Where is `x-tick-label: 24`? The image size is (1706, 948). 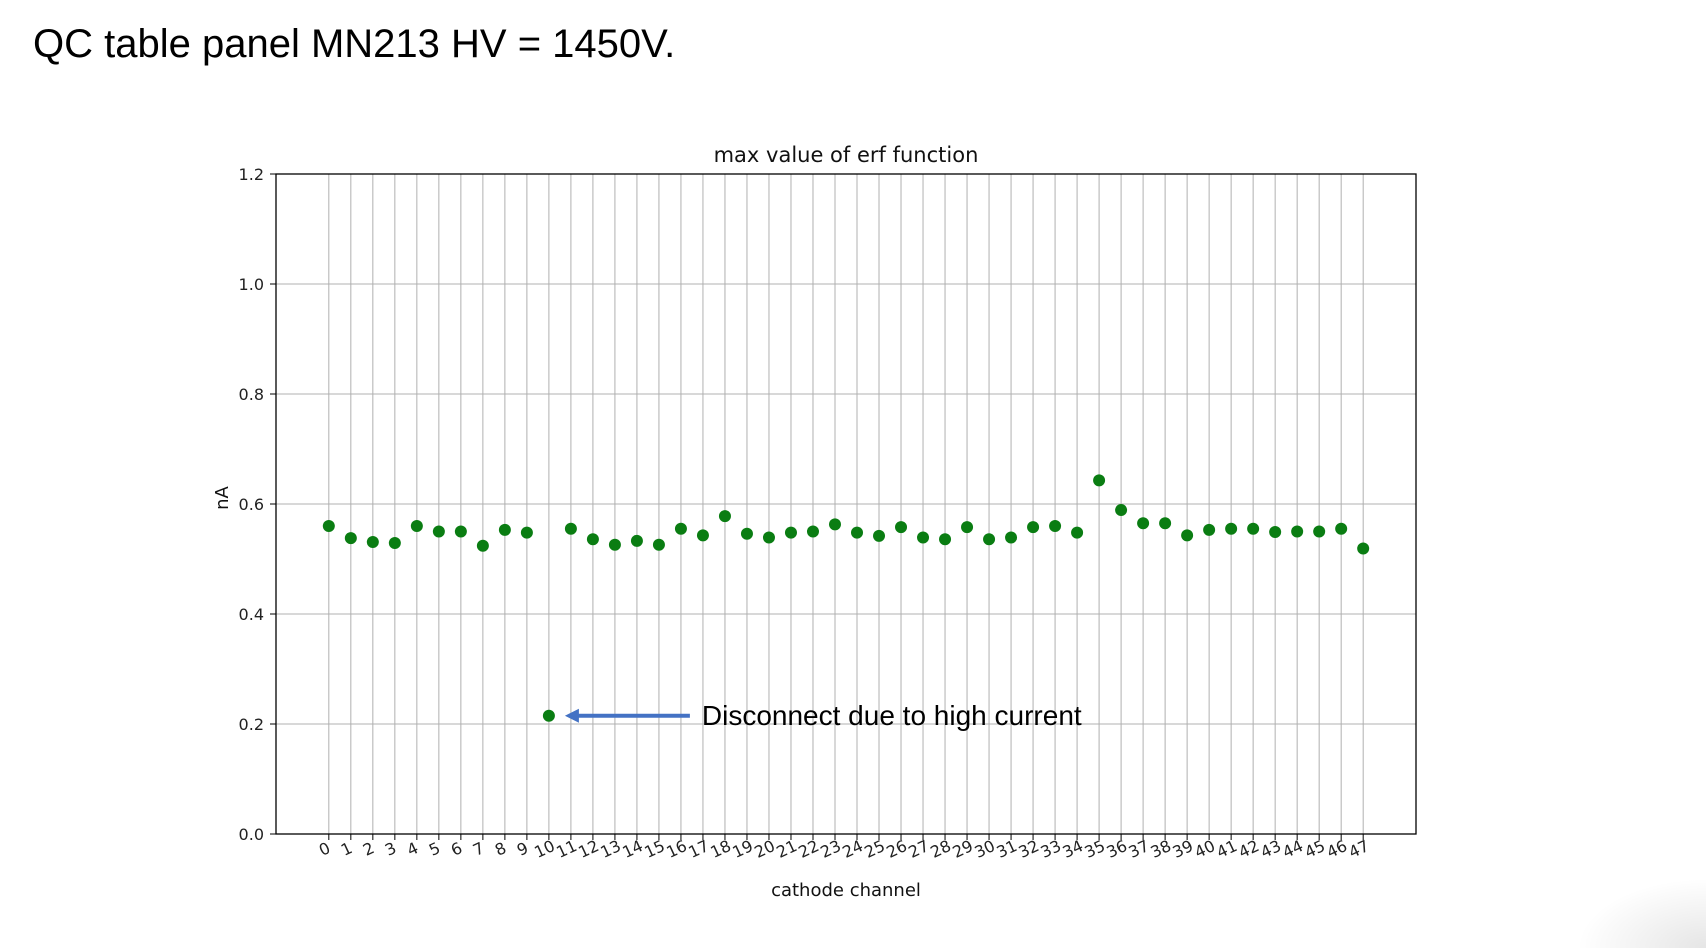 x-tick-label: 24 is located at coordinates (852, 849).